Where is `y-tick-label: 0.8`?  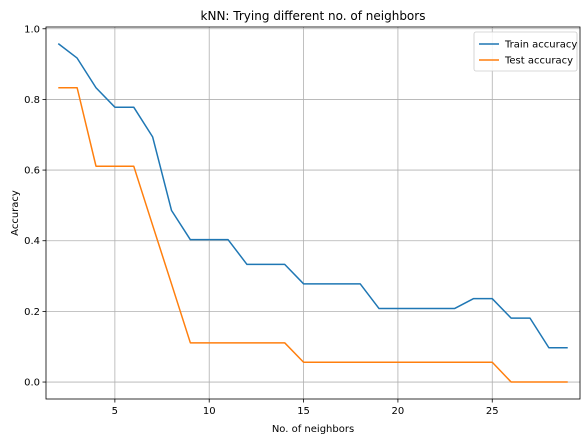
y-tick-label: 0.8 is located at coordinates (32, 100).